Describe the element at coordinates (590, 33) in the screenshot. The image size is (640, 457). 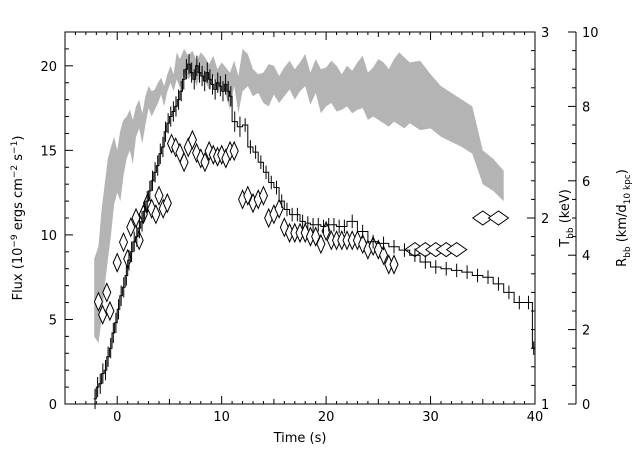
I see `radius-tick-label: 10` at that location.